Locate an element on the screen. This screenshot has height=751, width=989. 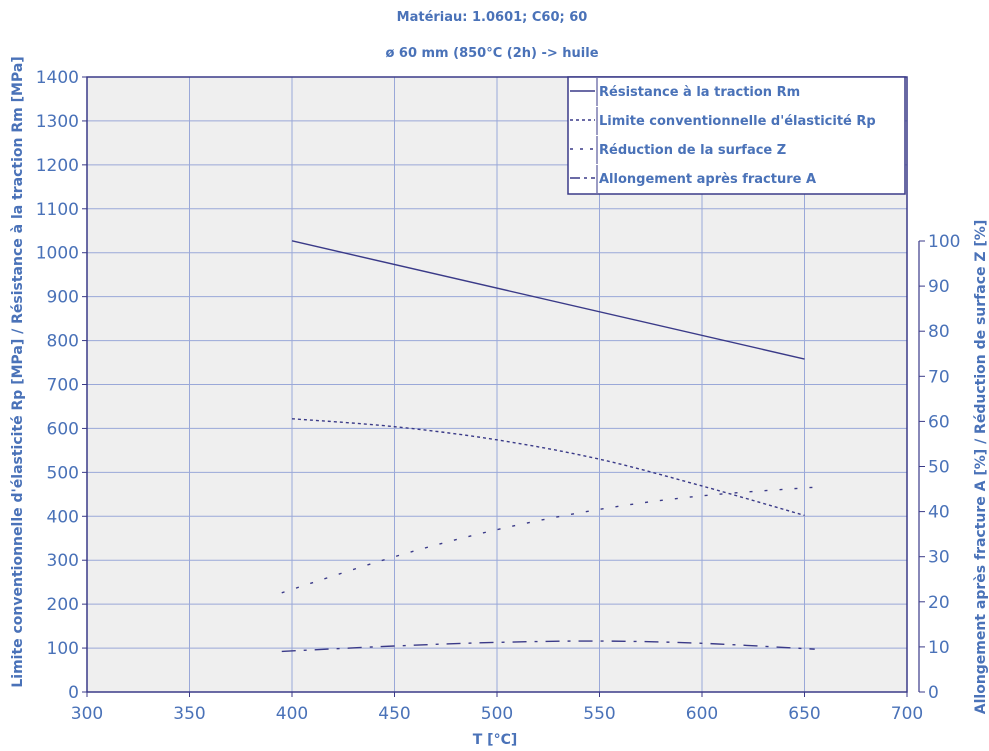
y-left-tick-label: 1100 is located at coordinates (57, 210).